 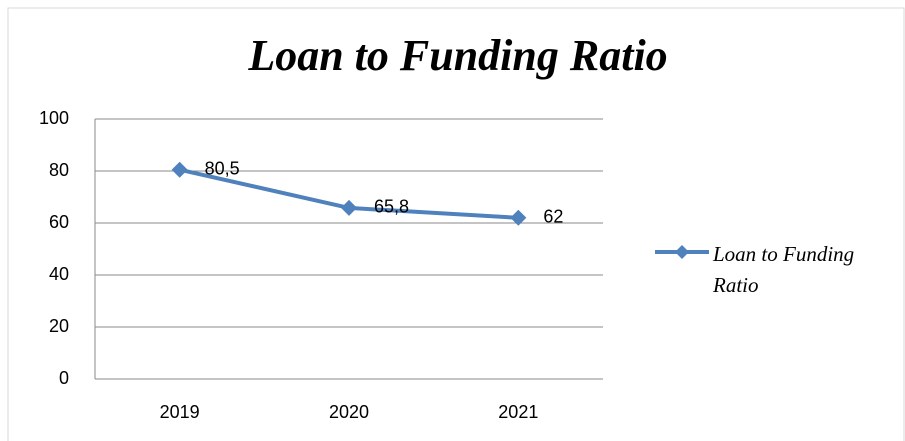 What do you see at coordinates (682, 252) in the screenshot?
I see `legend-marker` at bounding box center [682, 252].